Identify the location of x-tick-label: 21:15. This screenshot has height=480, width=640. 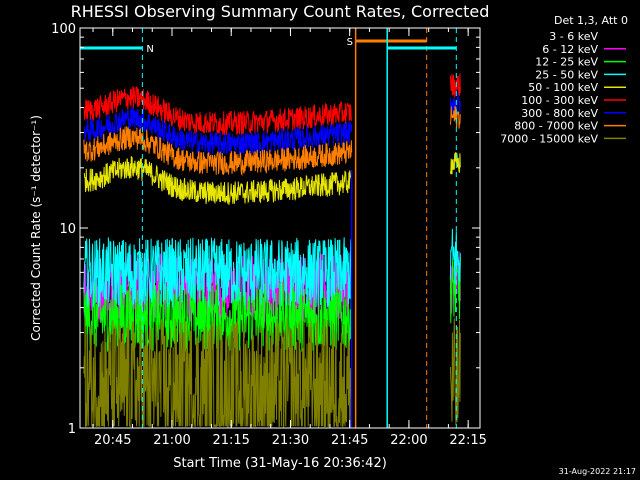
(230, 440).